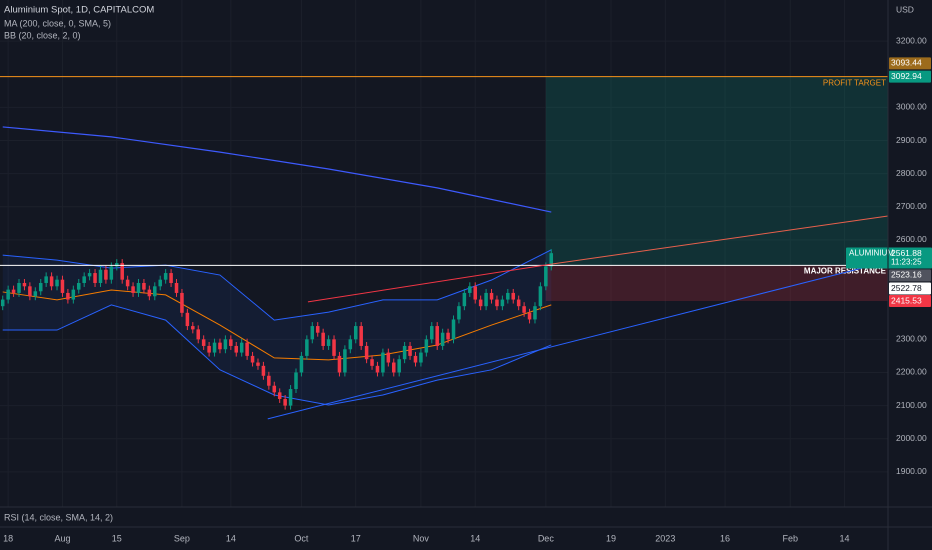  Describe the element at coordinates (911, 471) in the screenshot. I see `y-tick-label: 1900.00` at that location.